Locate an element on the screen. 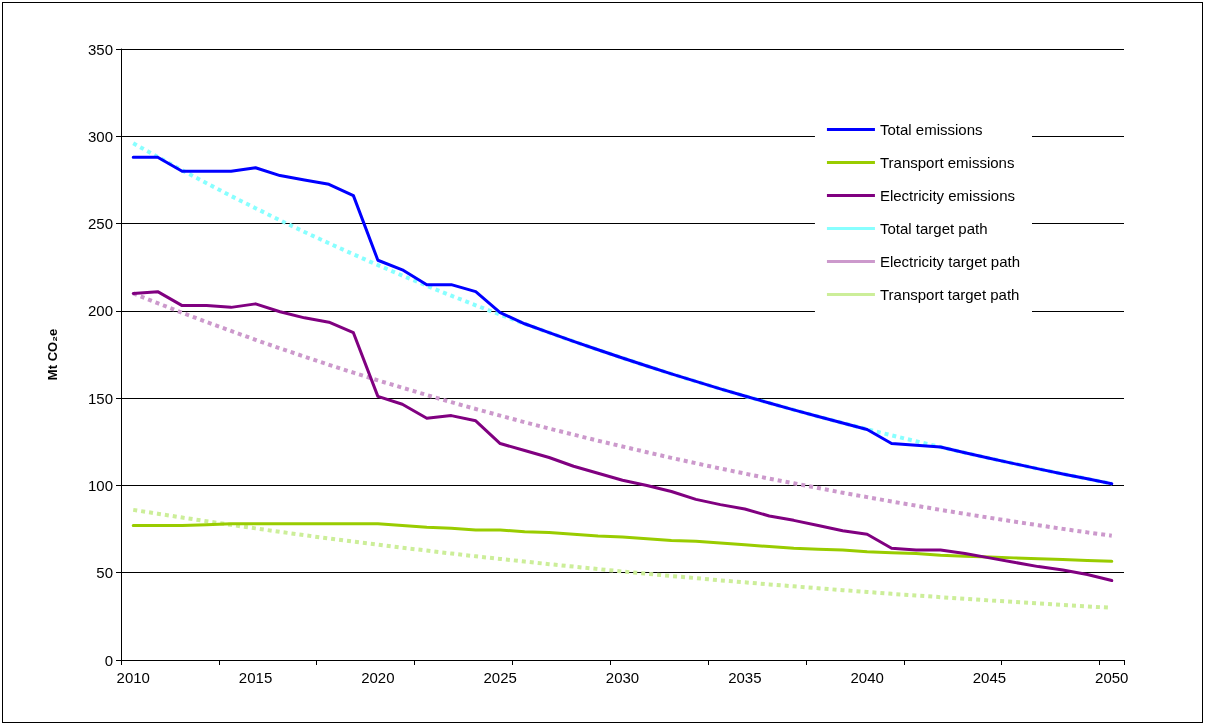  x-tick-label: 2040 is located at coordinates (867, 677).